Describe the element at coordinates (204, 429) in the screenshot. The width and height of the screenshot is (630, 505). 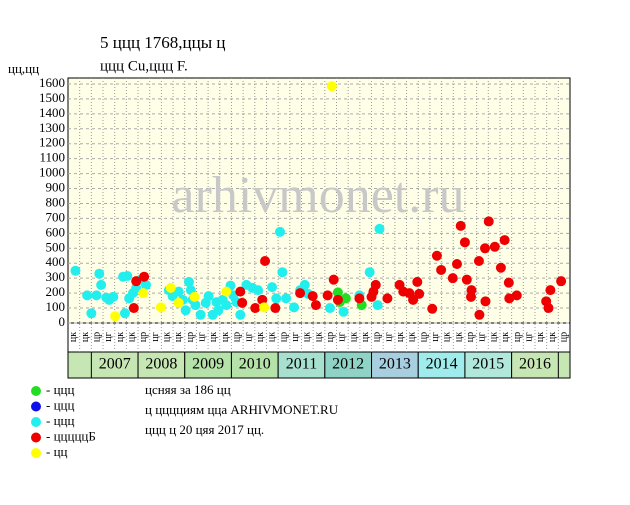
I see `note: ццц ц 20 цяя 2017 цц.` at that location.